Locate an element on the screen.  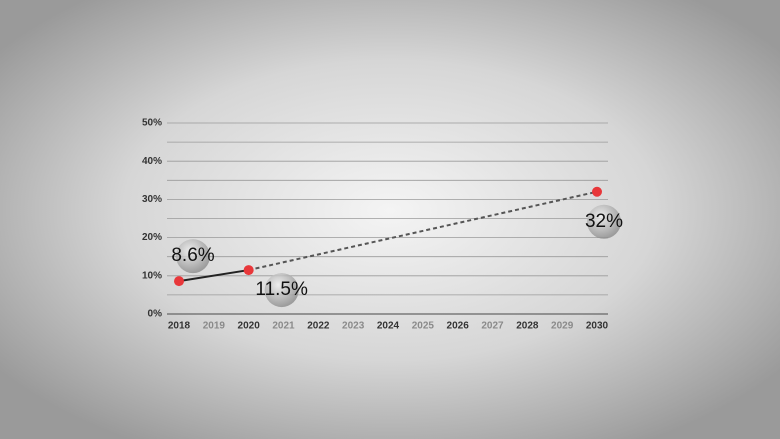
x-tick-label: 2030 is located at coordinates (597, 326).